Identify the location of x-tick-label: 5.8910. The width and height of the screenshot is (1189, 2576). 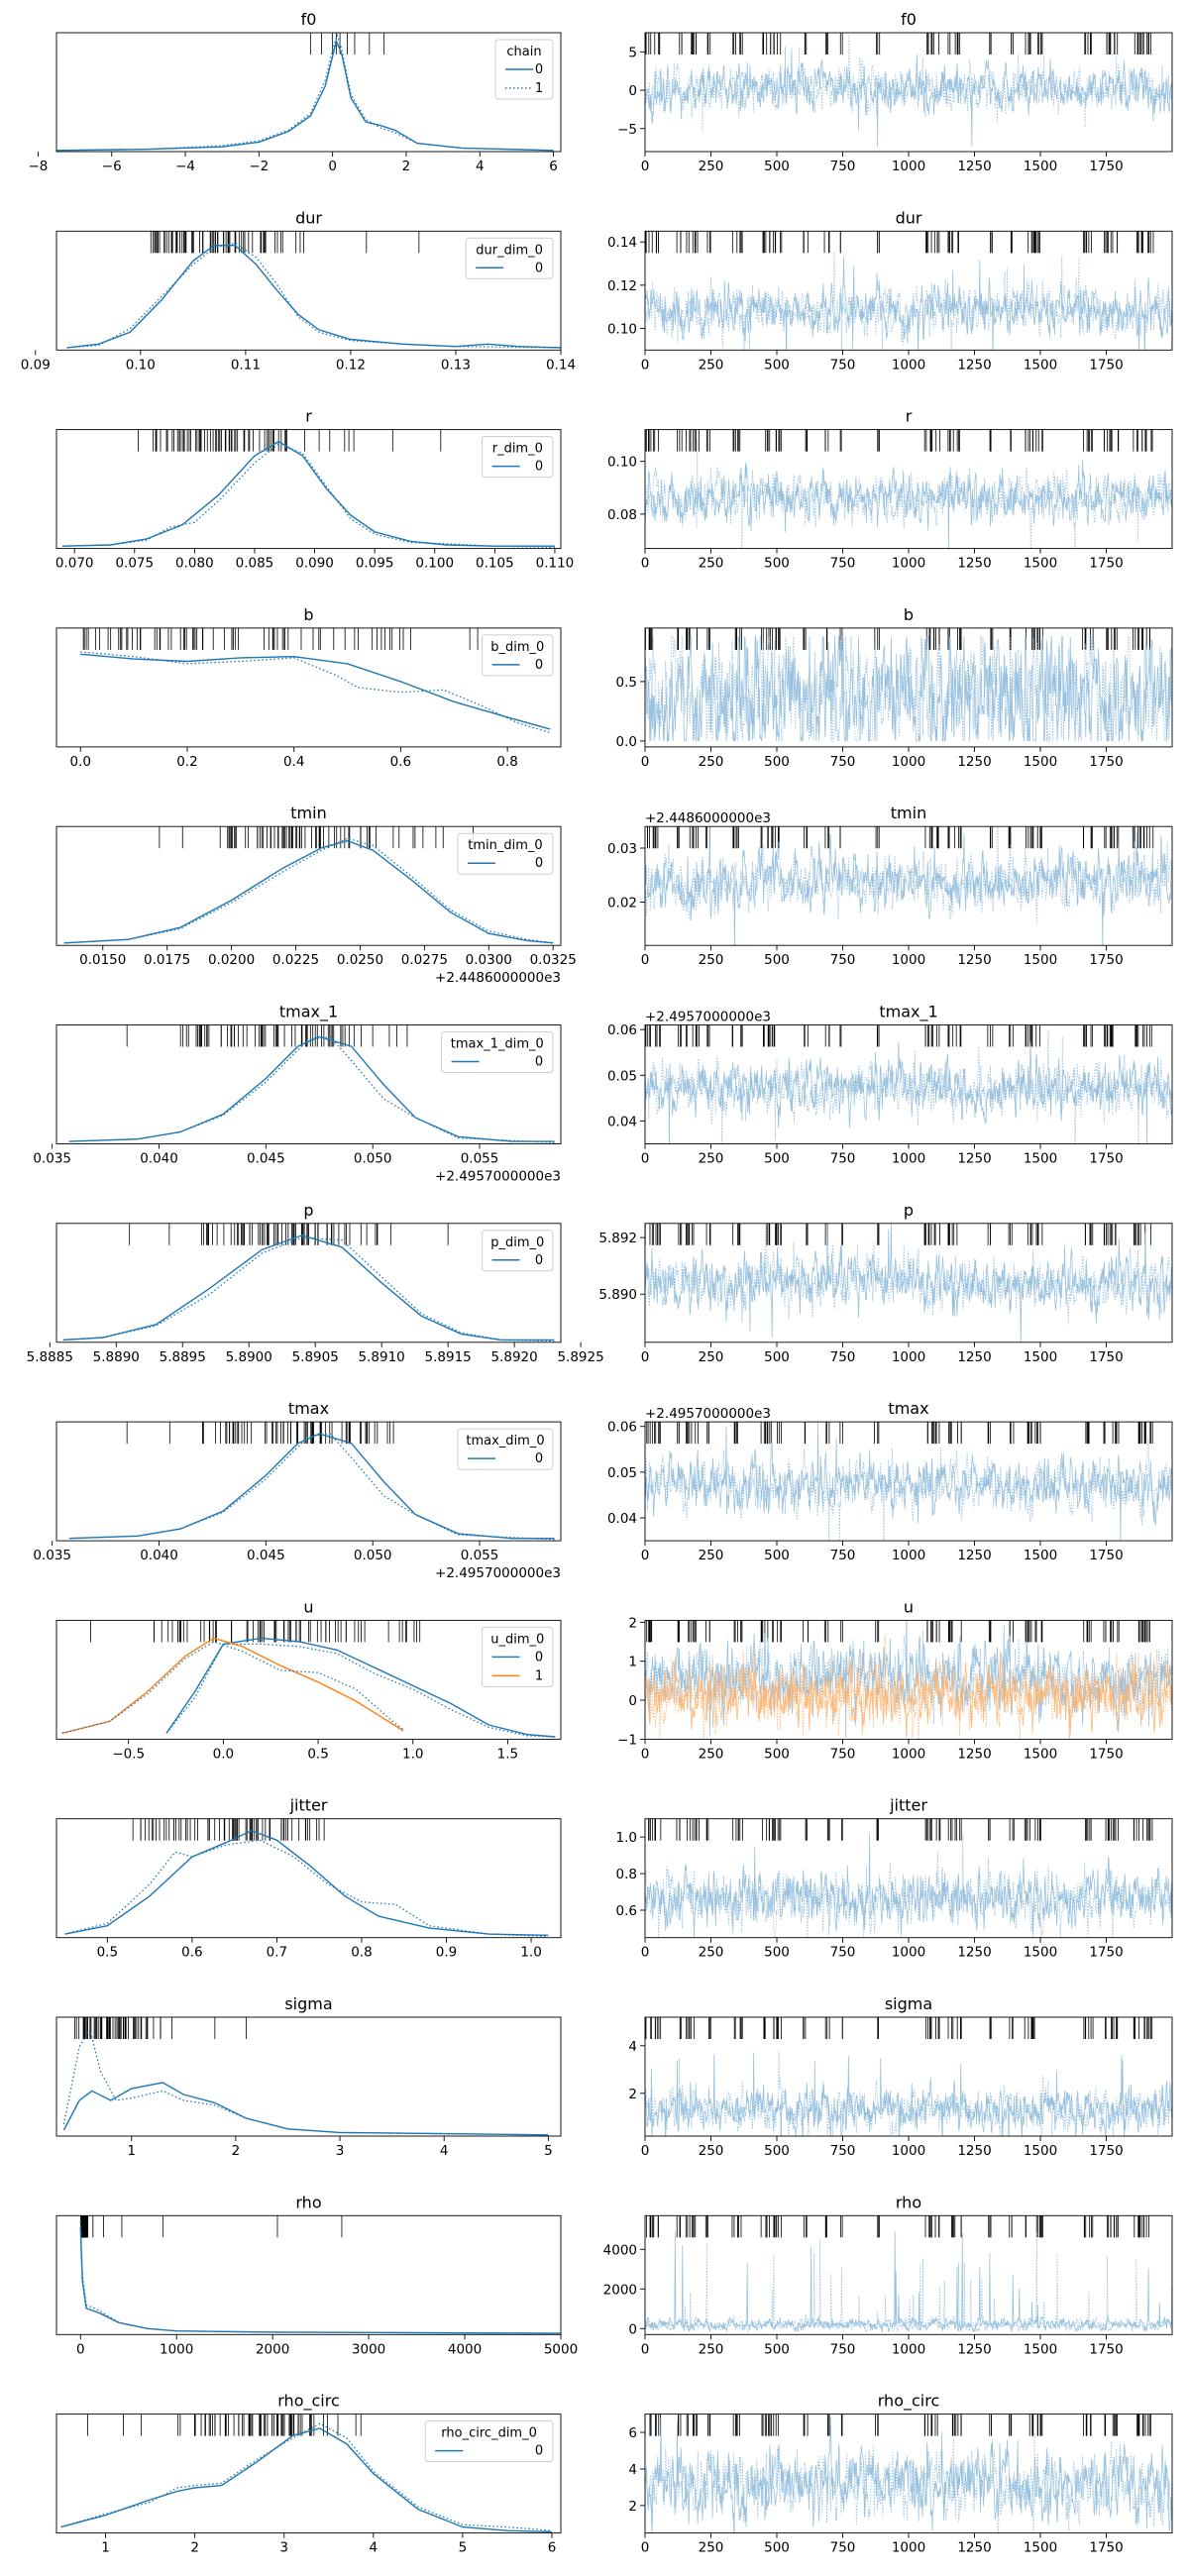
(382, 1357).